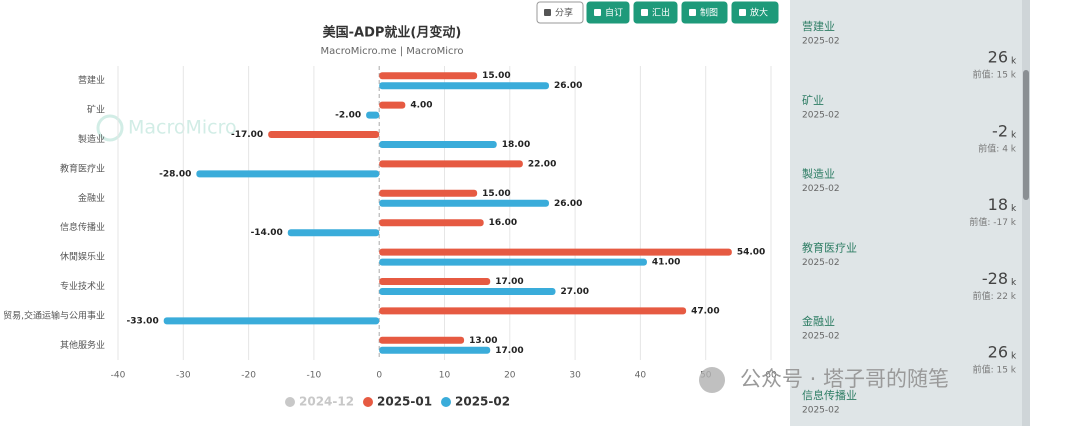  Describe the element at coordinates (771, 376) in the screenshot. I see `x-tick-label: 60` at that location.